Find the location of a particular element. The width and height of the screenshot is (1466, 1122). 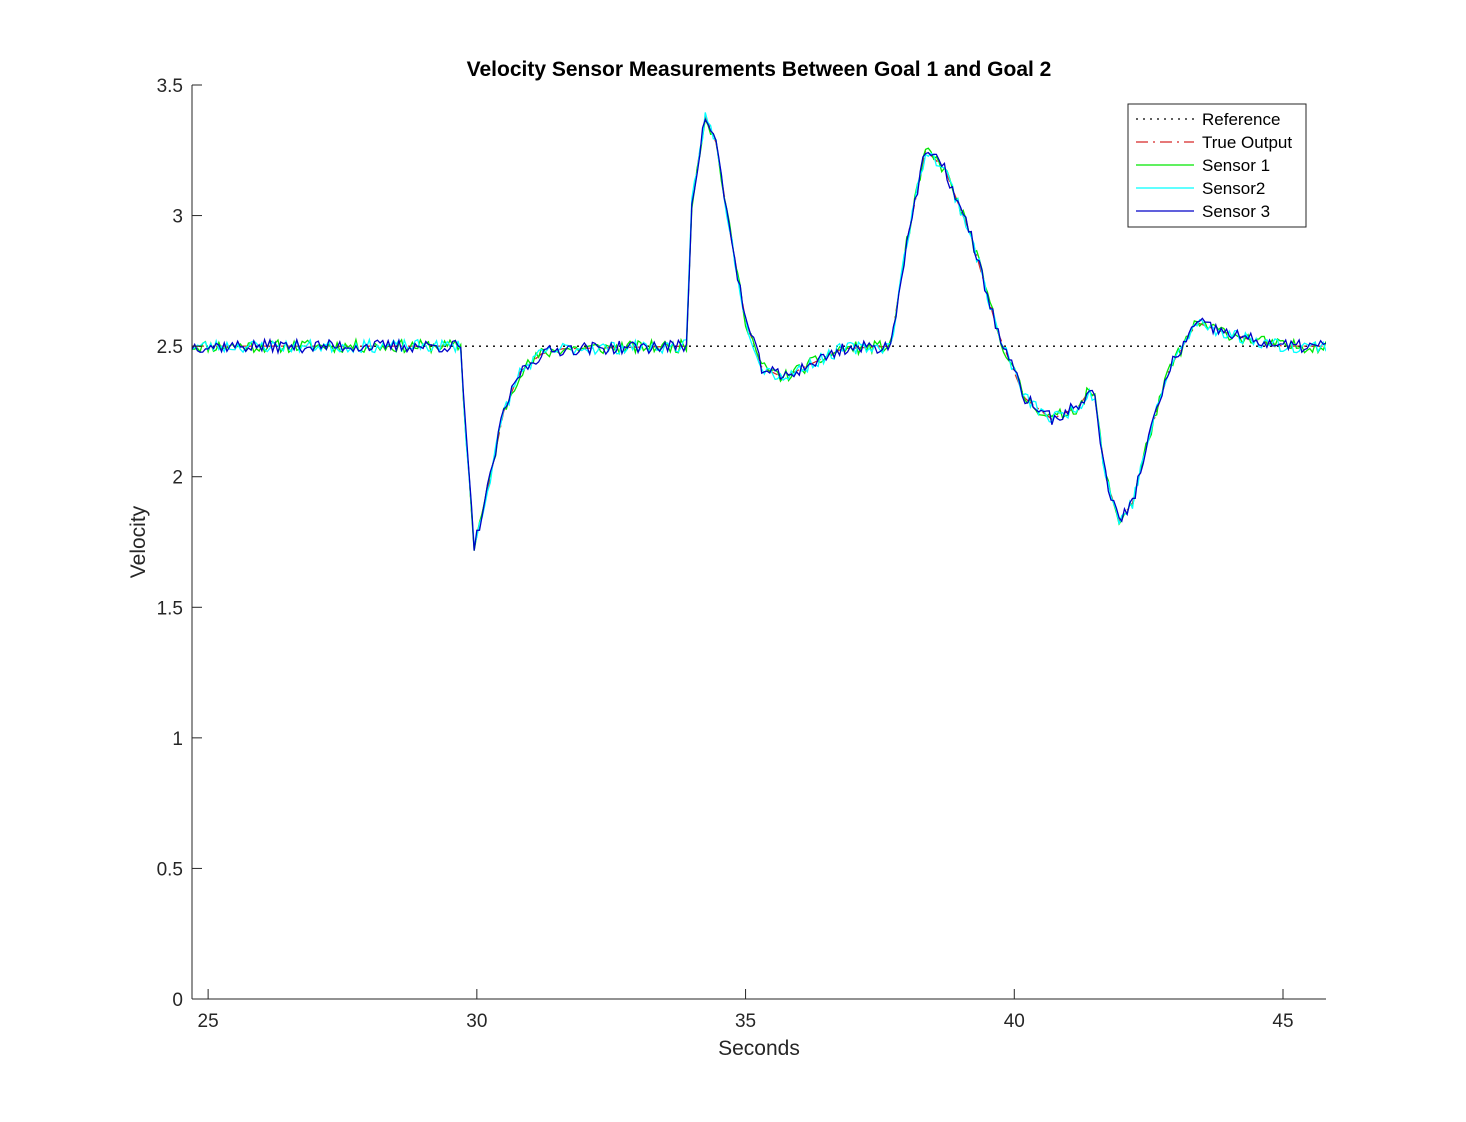

legend-entry-label: Sensor 3 is located at coordinates (1236, 211).